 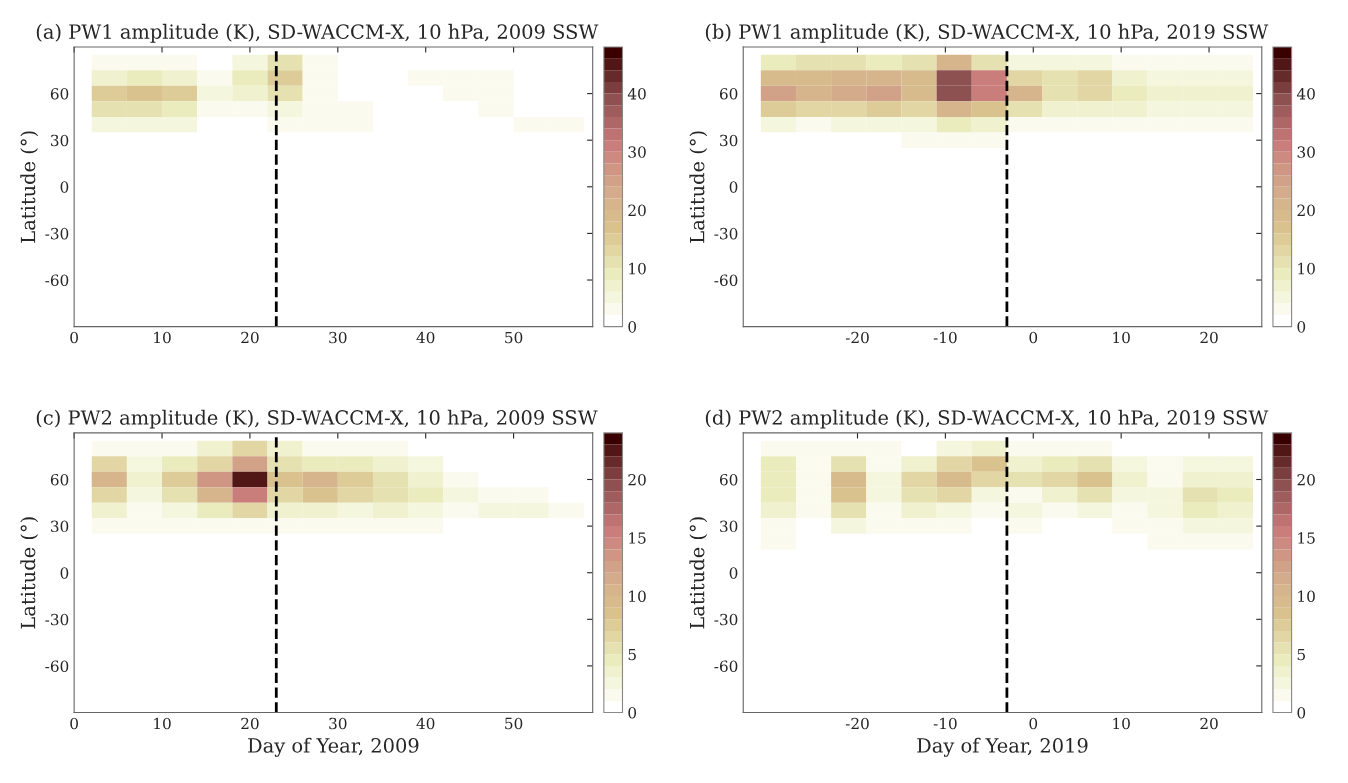 What do you see at coordinates (987, 419) in the screenshot?
I see `chart-title: (d) PW2 amplitude (K), SD-WACCM-X, 10 hPa, 2019 SSW` at bounding box center [987, 419].